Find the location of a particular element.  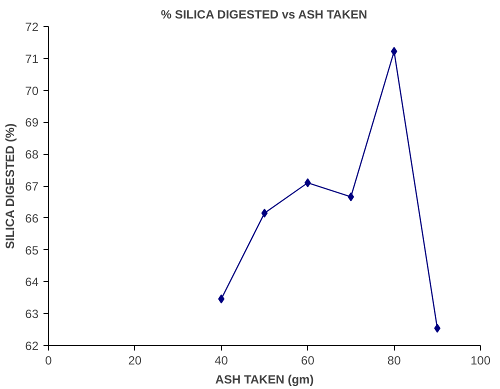

x-tick-label: 80 is located at coordinates (394, 361).